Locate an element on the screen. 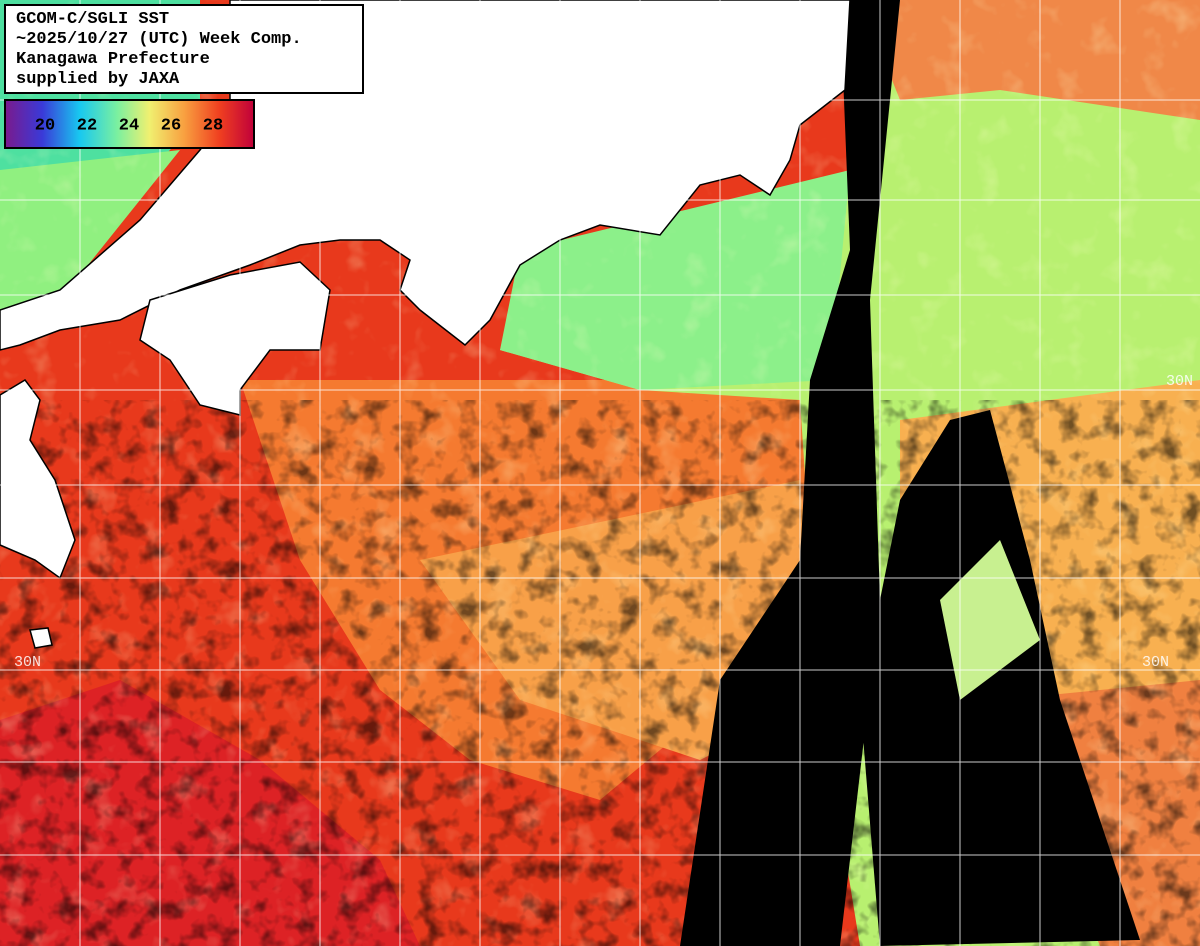  colorbar-tick-label: 28 is located at coordinates (213, 125).